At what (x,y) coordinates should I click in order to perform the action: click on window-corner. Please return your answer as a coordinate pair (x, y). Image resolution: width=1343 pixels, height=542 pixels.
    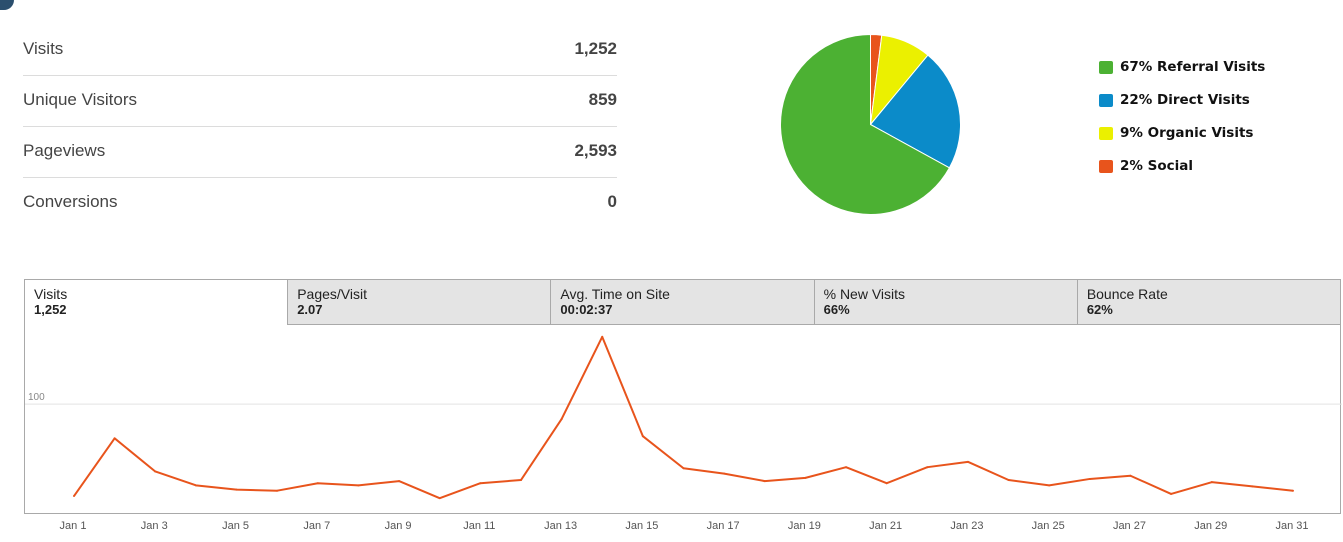
    Looking at the image, I should click on (7, 5).